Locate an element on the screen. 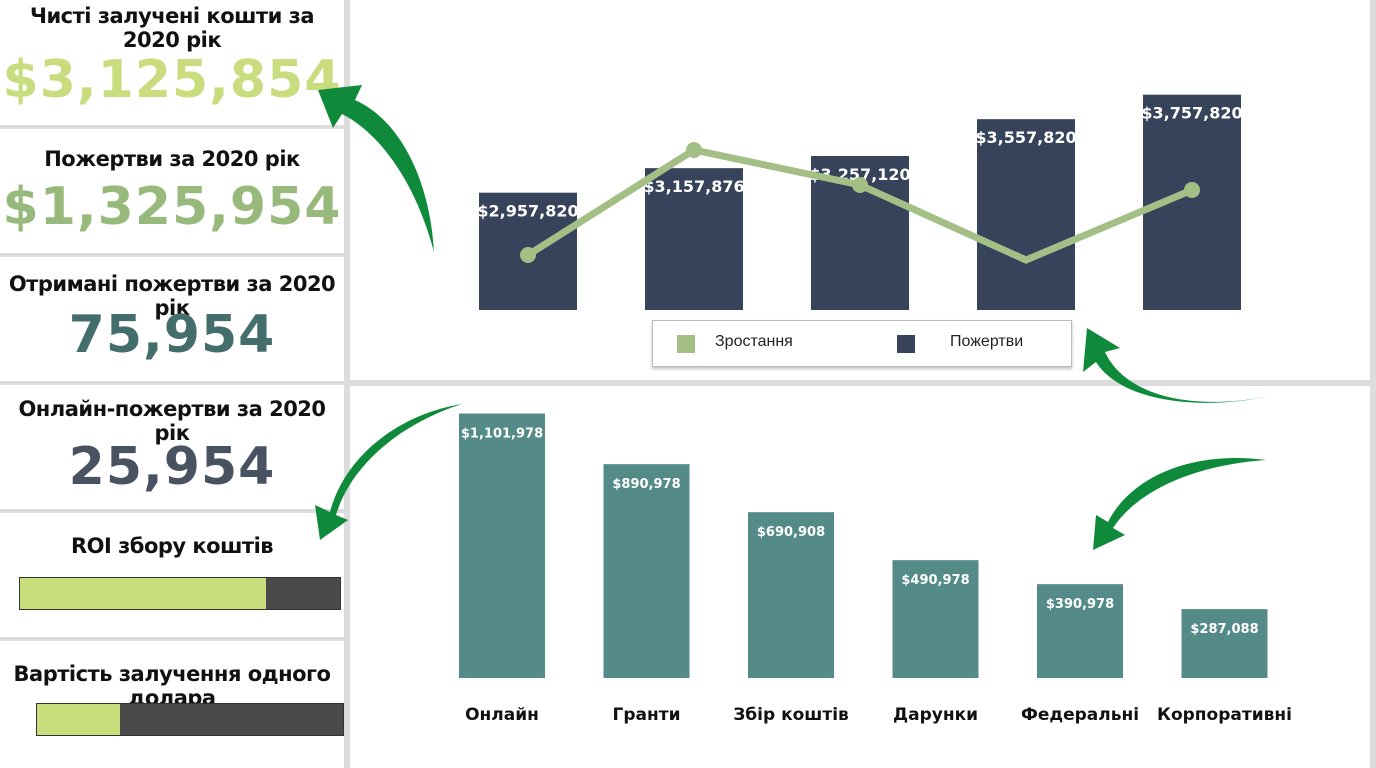 The height and width of the screenshot is (768, 1376). kpi-value: 75,954 is located at coordinates (172, 335).